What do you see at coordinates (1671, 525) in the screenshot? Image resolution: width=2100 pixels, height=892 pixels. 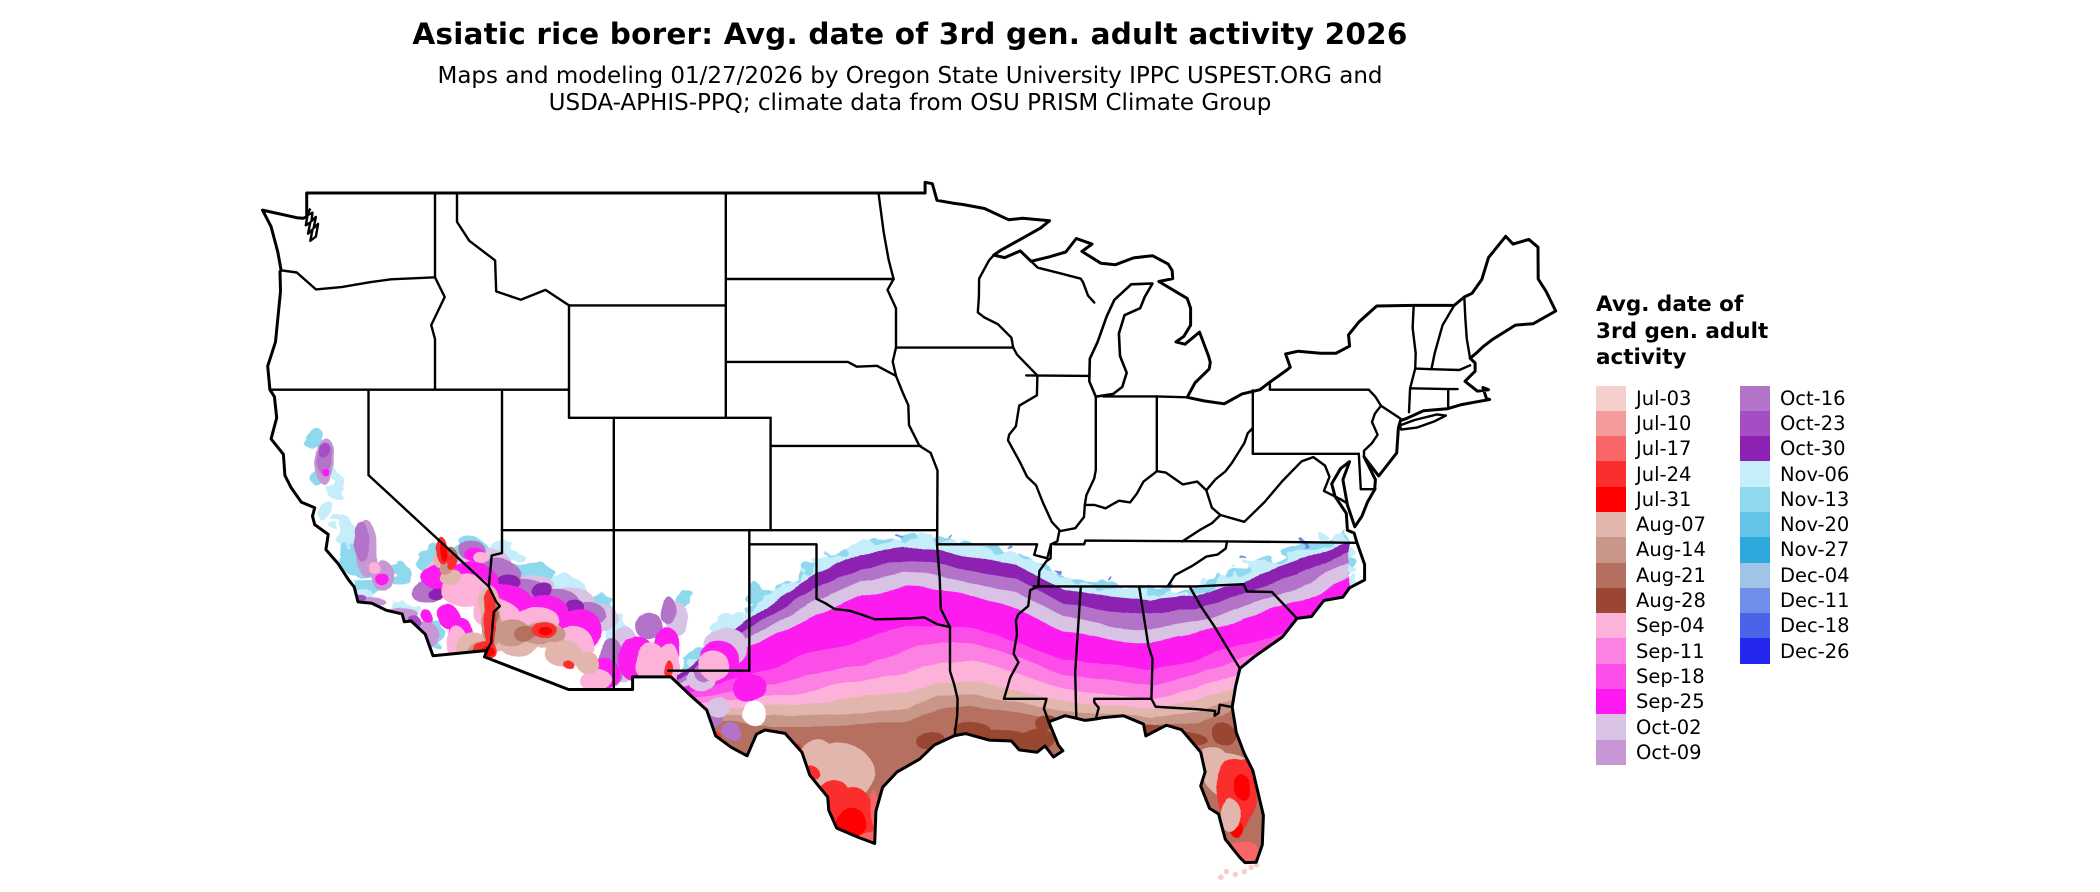 I see `legend-label: Aug-07` at bounding box center [1671, 525].